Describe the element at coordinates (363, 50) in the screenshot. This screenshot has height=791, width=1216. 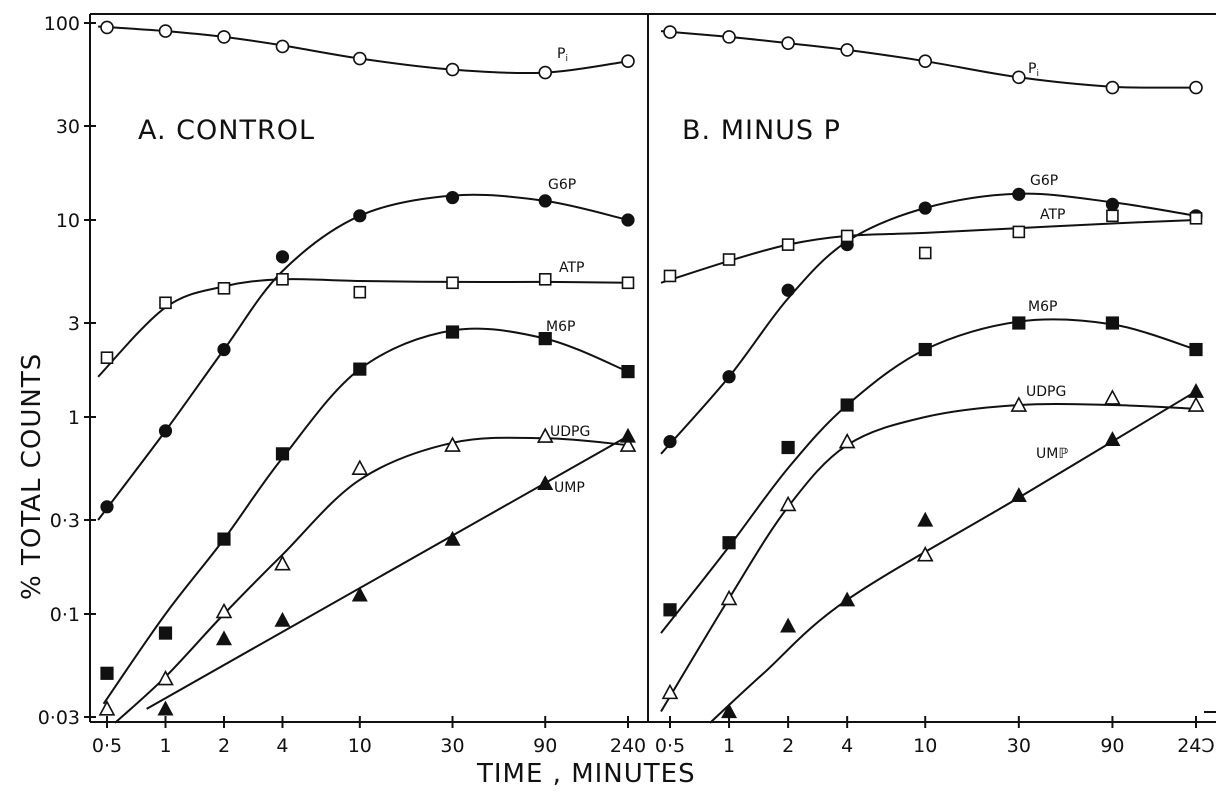
I see `panel-a-pi-curve` at that location.